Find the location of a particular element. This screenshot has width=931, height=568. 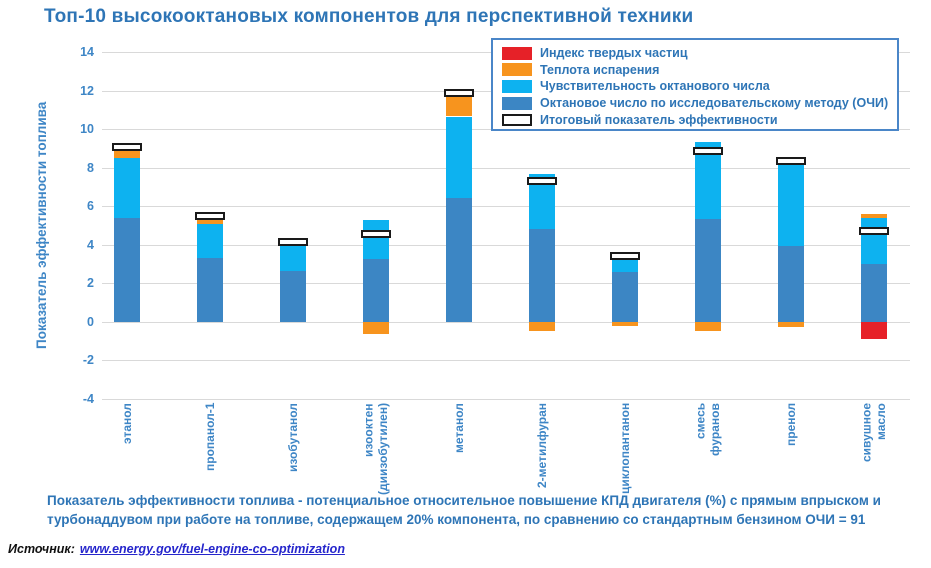

y-tick-label: -2 is located at coordinates (88, 360).